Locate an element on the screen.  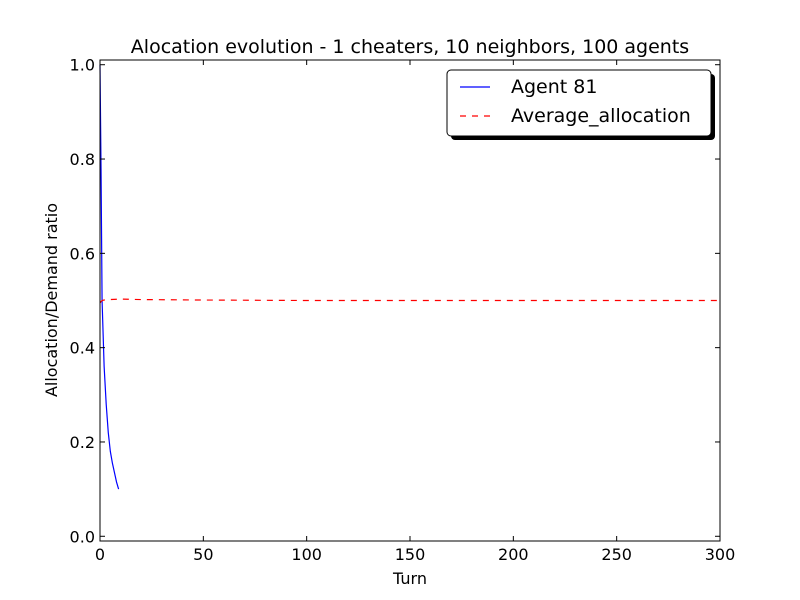
legend: Agent 81 Average_allocation is located at coordinates (580, 104).